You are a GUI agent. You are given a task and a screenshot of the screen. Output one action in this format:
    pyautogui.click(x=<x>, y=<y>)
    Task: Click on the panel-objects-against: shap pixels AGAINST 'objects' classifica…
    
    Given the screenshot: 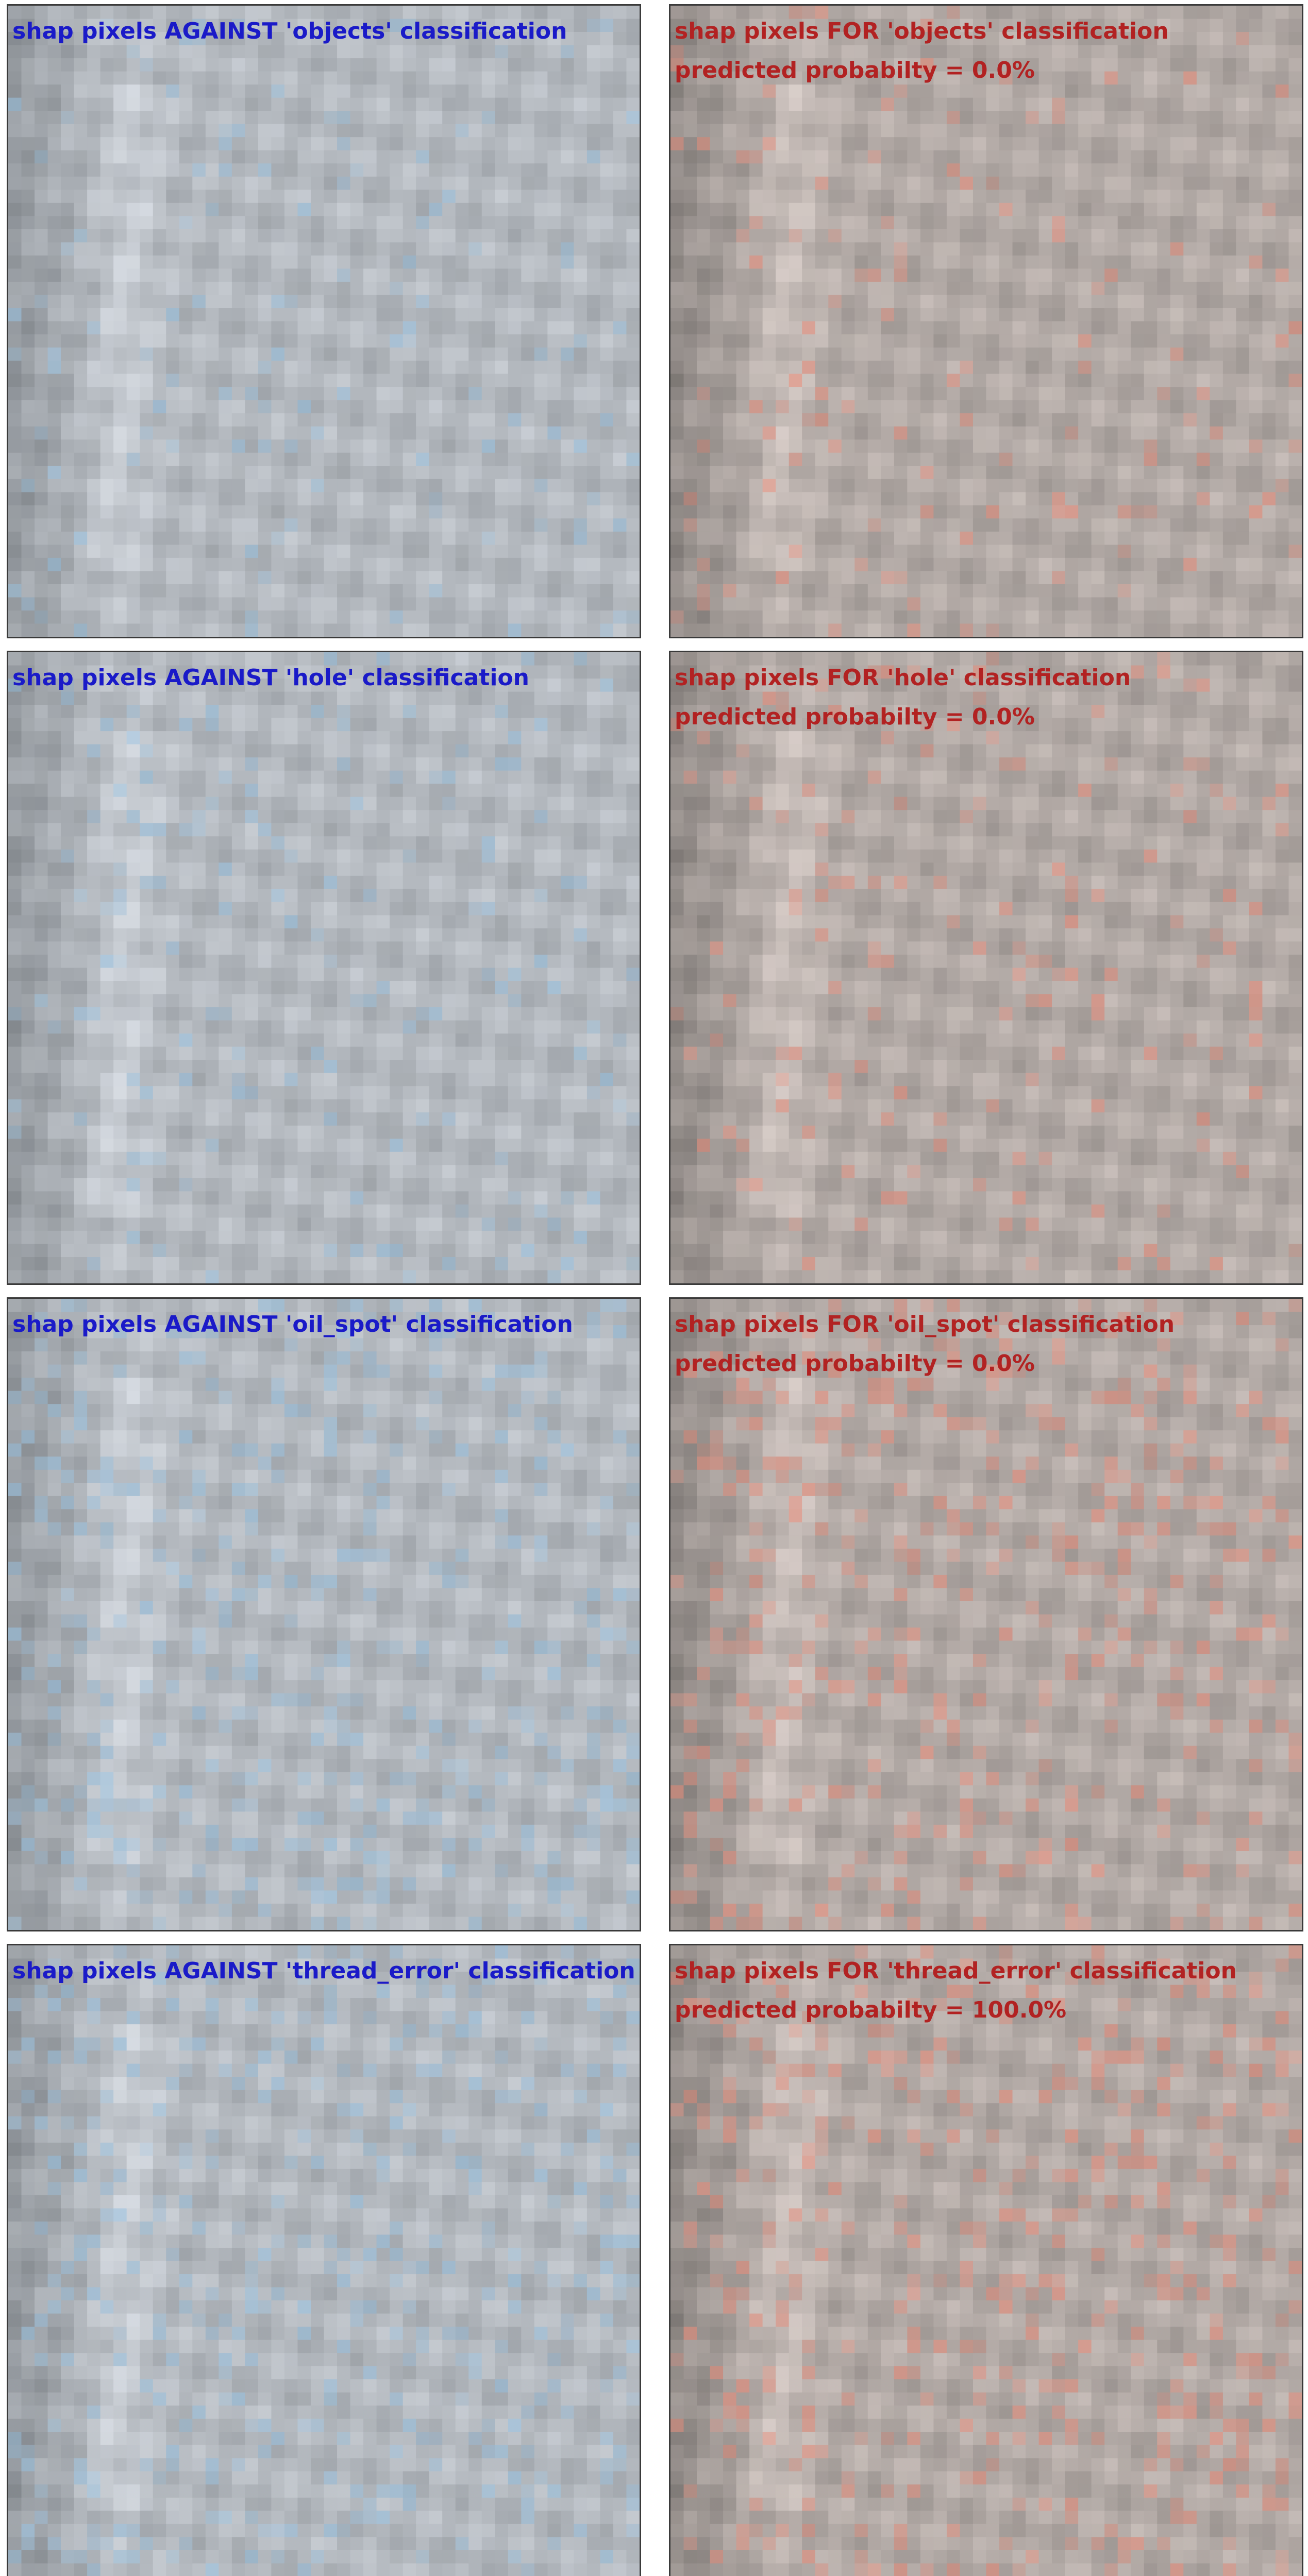 What is the action you would take?
    pyautogui.click(x=324, y=321)
    